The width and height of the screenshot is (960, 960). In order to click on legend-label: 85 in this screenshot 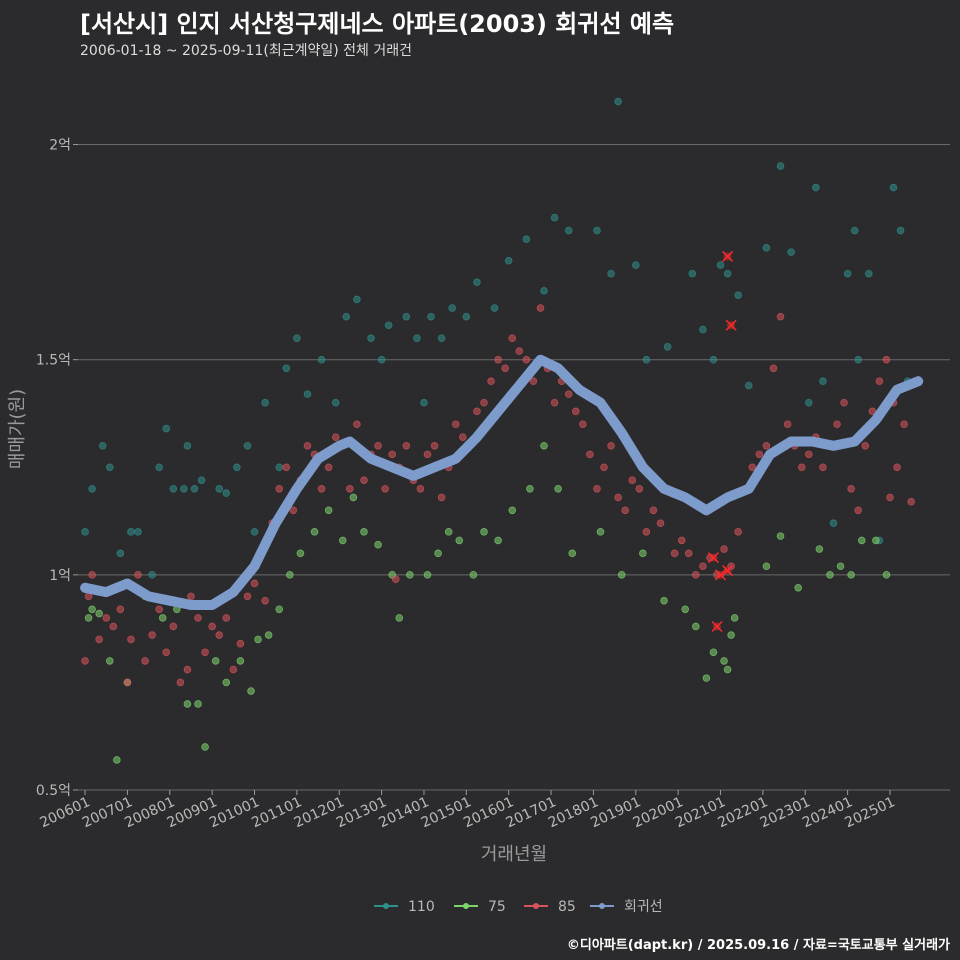, I will do `click(567, 907)`.